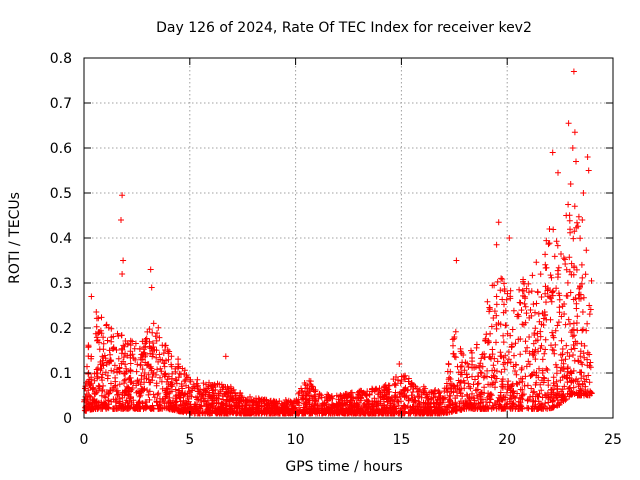 The height and width of the screenshot is (480, 640). I want to click on y-tick-label: 0.5, so click(61, 194).